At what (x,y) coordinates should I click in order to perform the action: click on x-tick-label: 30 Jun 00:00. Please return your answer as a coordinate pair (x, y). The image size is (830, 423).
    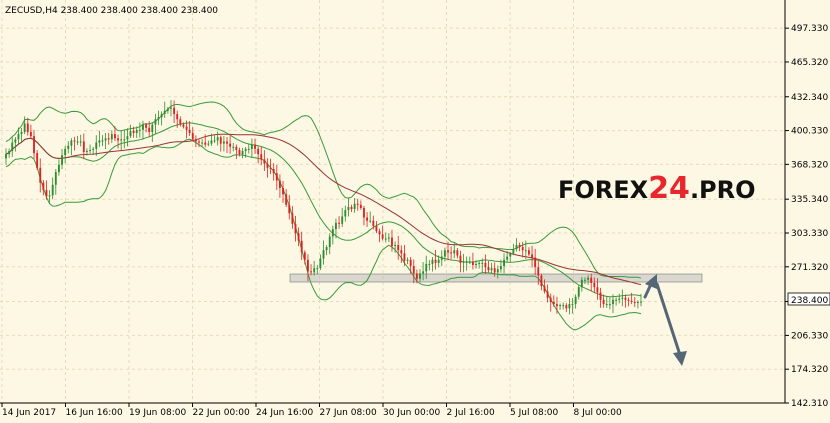
    Looking at the image, I should click on (411, 413).